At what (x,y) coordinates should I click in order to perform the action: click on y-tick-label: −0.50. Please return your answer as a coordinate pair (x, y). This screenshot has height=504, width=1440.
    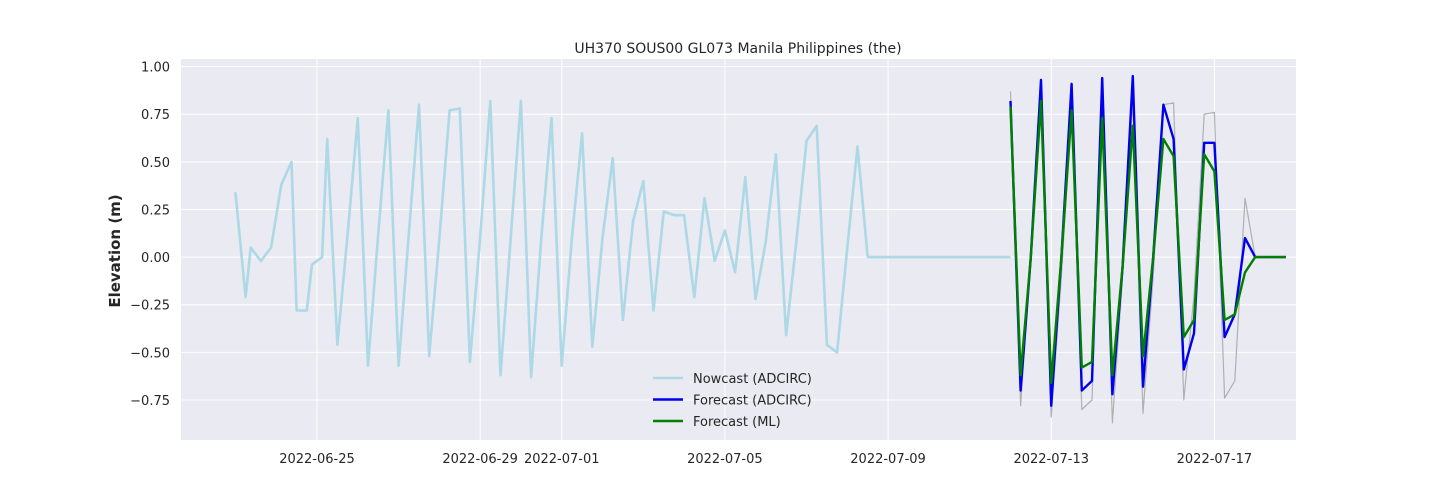
    Looking at the image, I should click on (150, 353).